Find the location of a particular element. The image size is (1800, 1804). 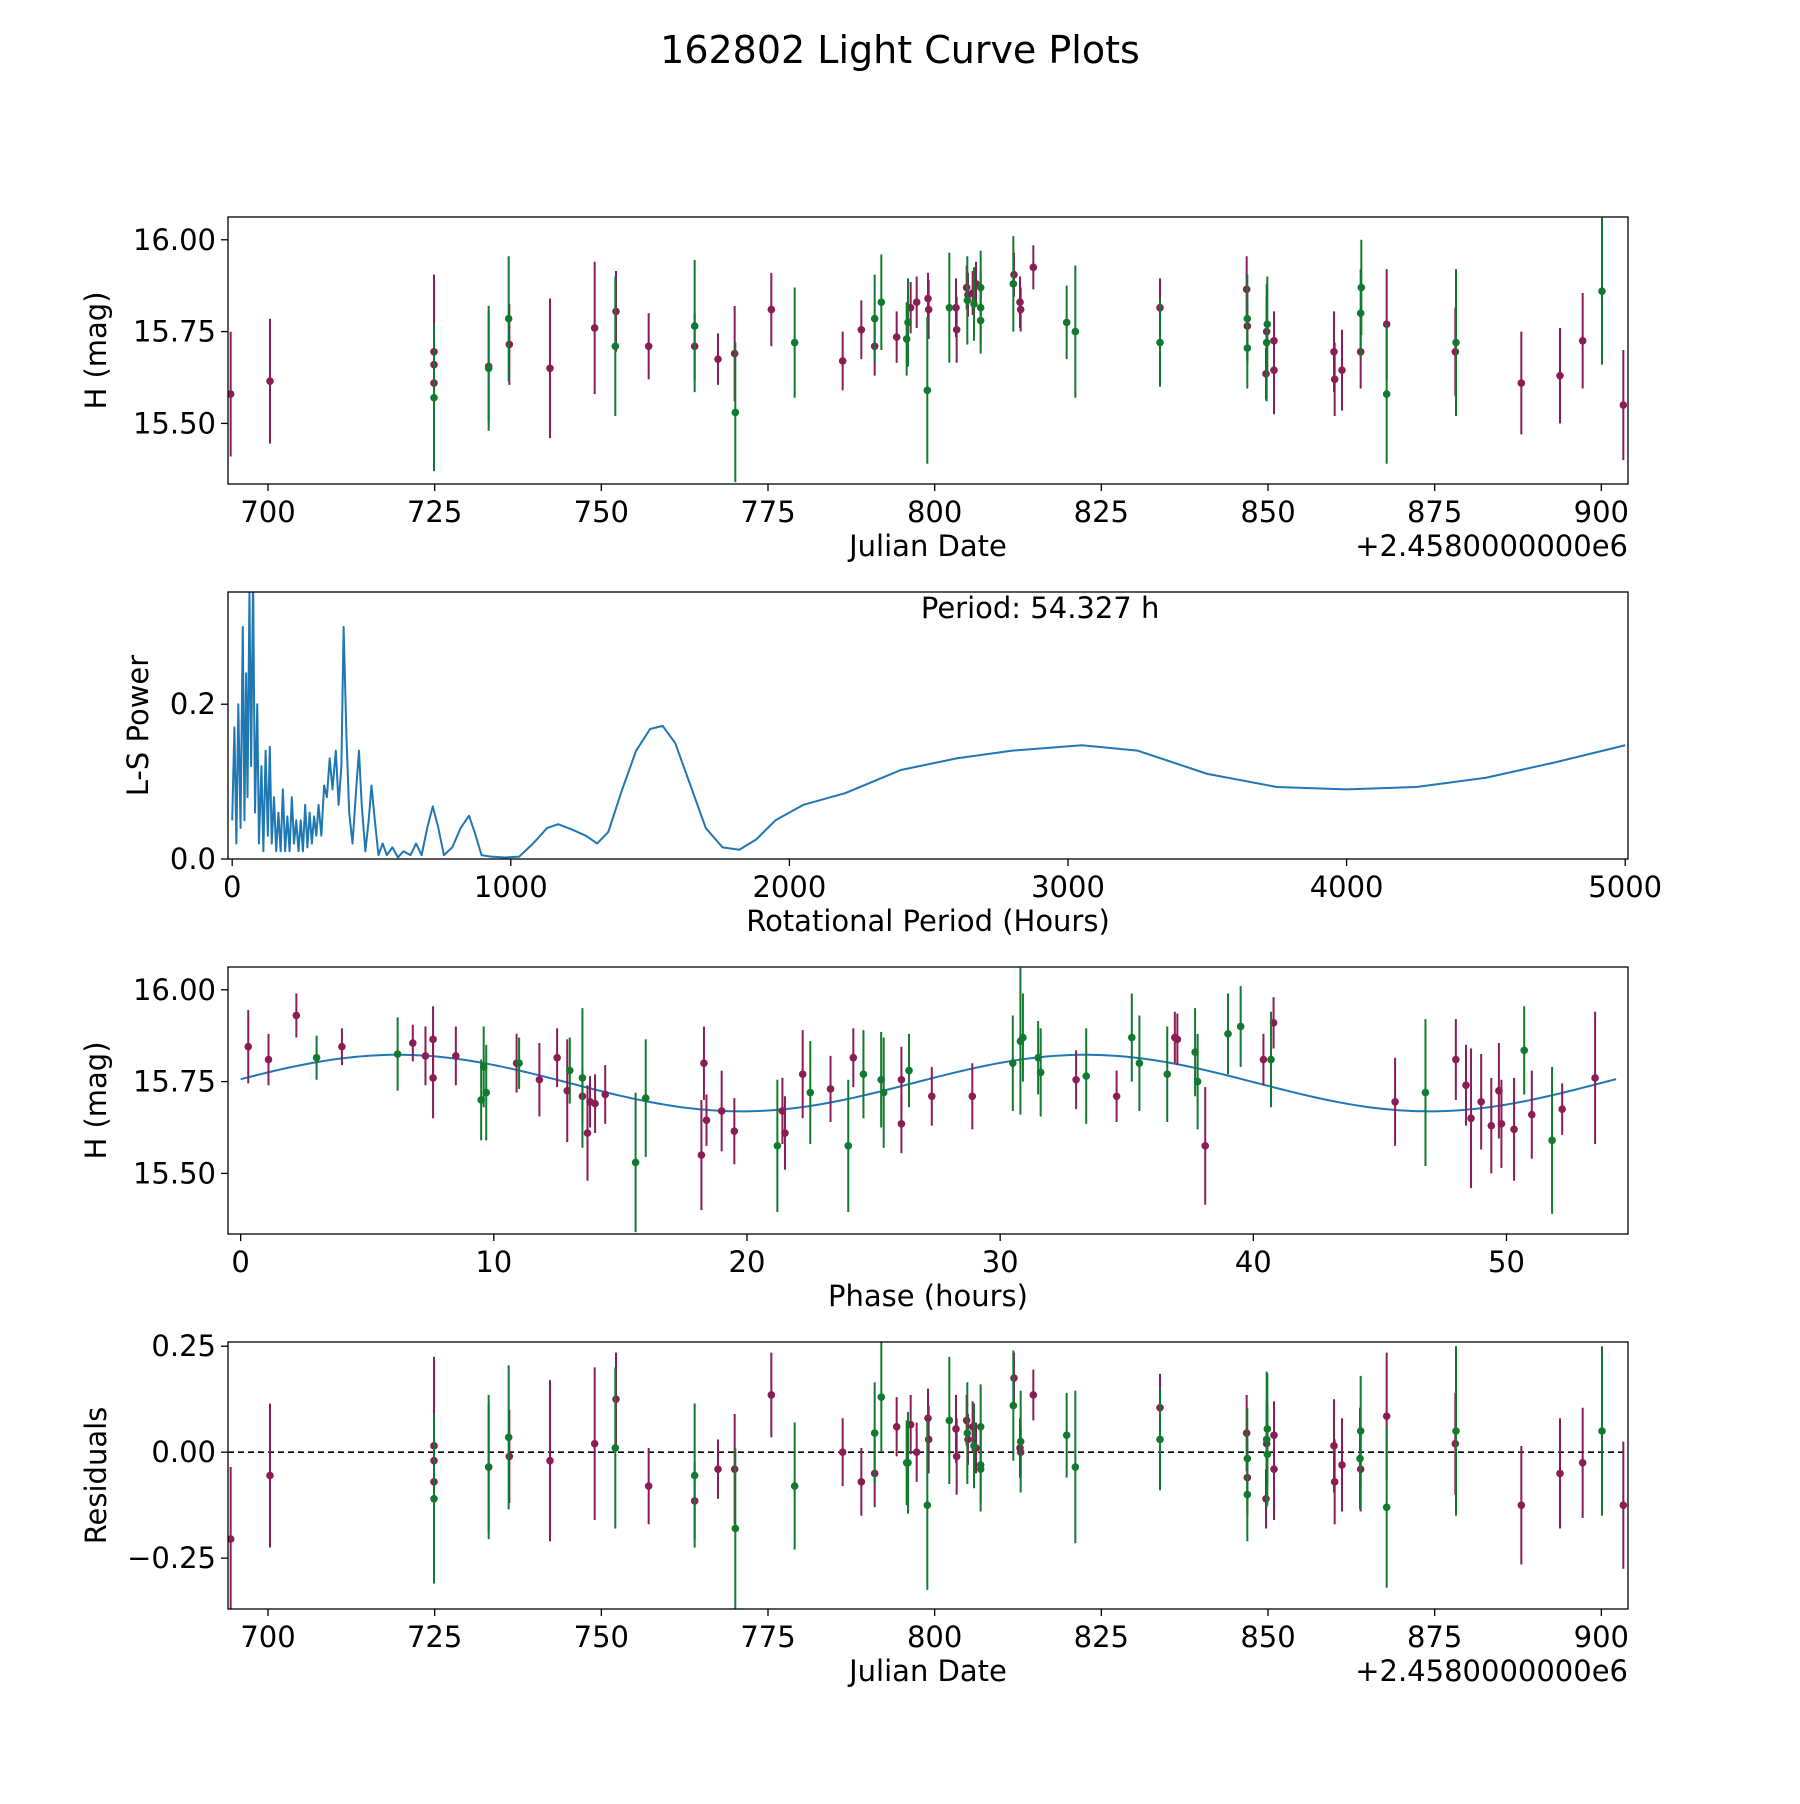

x-tick-label: 775 is located at coordinates (767, 512).